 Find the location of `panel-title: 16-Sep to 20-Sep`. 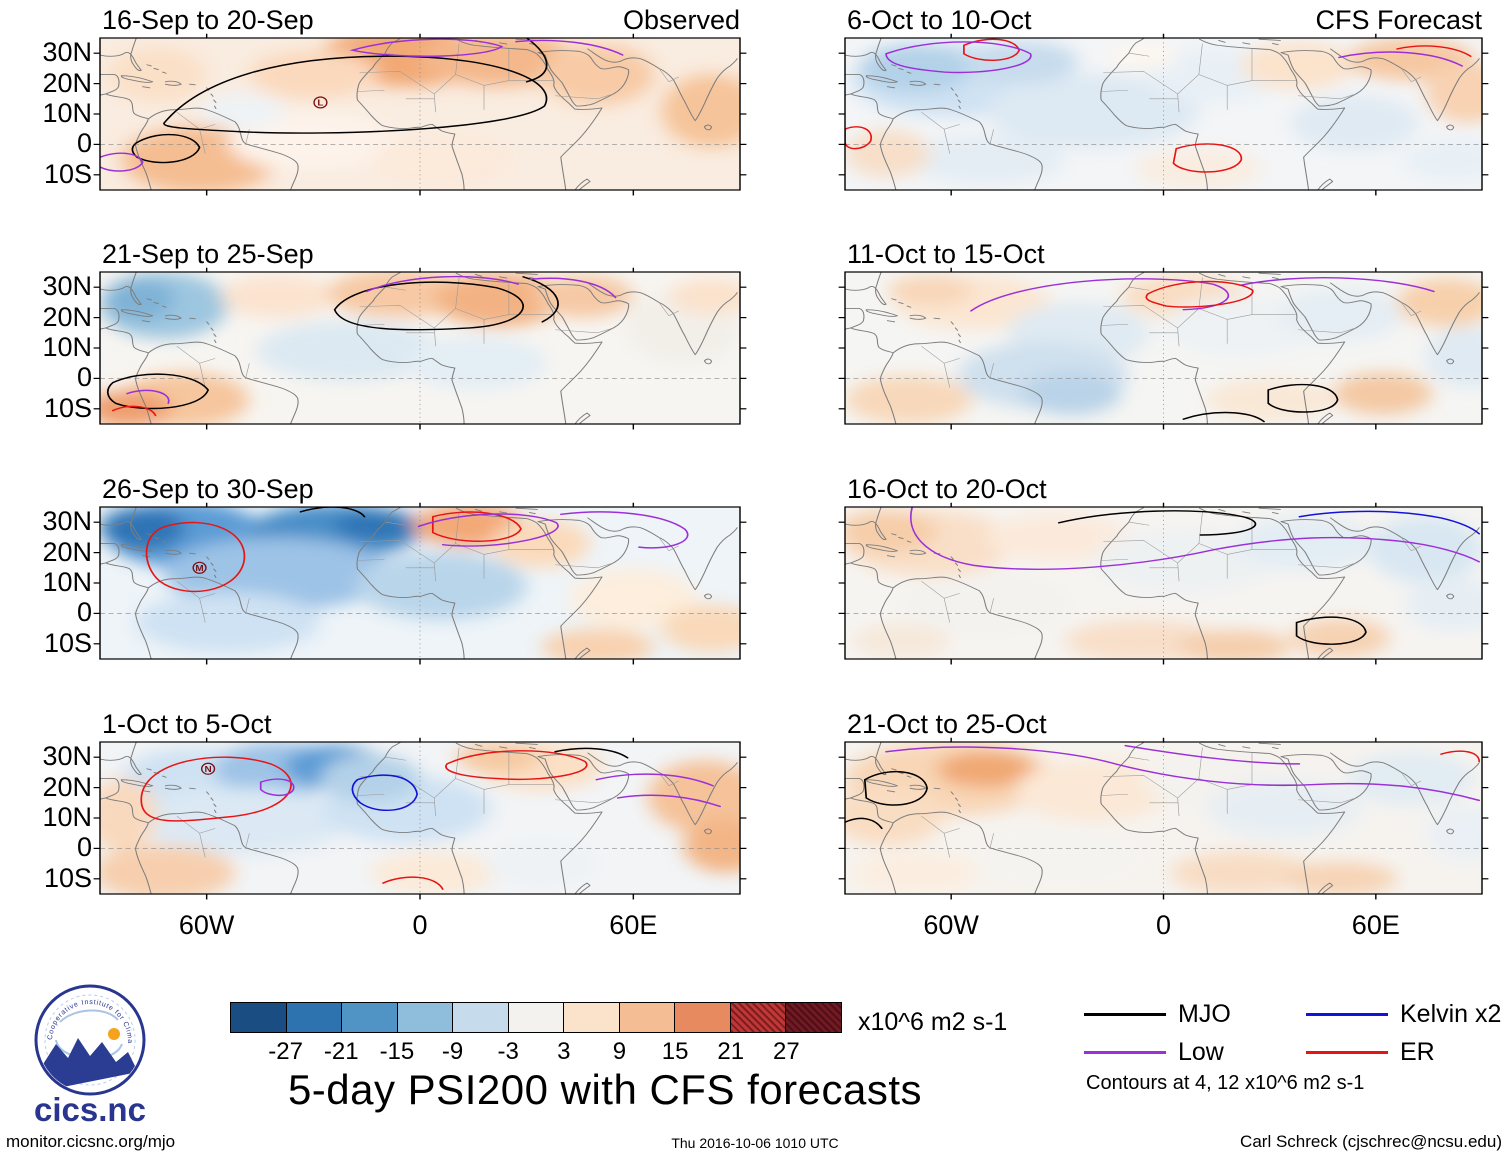

panel-title: 16-Sep to 20-Sep is located at coordinates (208, 20).